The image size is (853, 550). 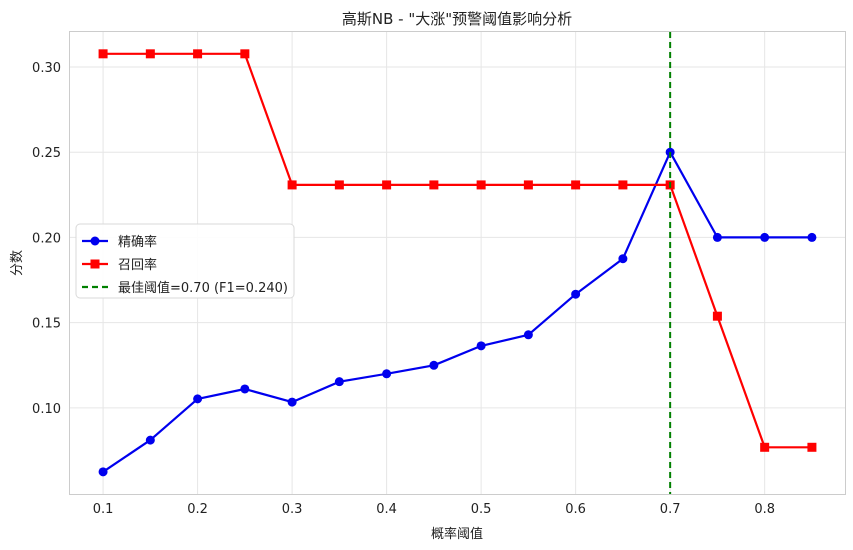 I want to click on y-tick-label: 0.30, so click(x=46, y=68).